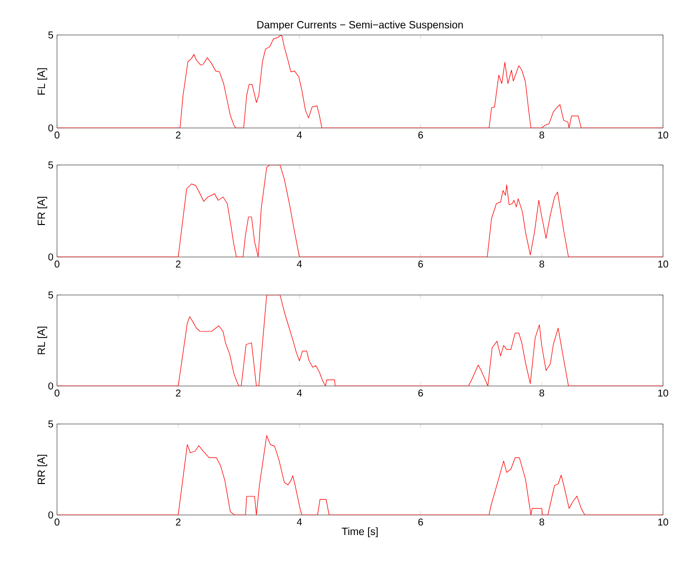  What do you see at coordinates (360, 532) in the screenshot?
I see `x-axis-title: Time [s]` at bounding box center [360, 532].